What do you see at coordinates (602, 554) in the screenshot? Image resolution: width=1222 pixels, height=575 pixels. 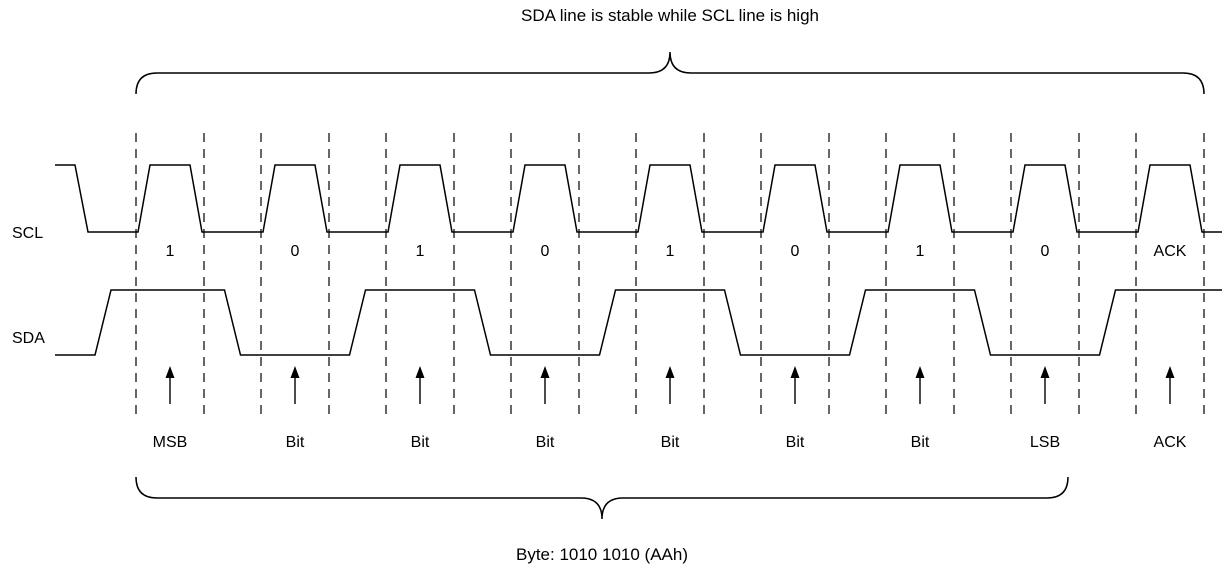 I see `byte-value-label: Byte: 1010 1010 (AAh)` at bounding box center [602, 554].